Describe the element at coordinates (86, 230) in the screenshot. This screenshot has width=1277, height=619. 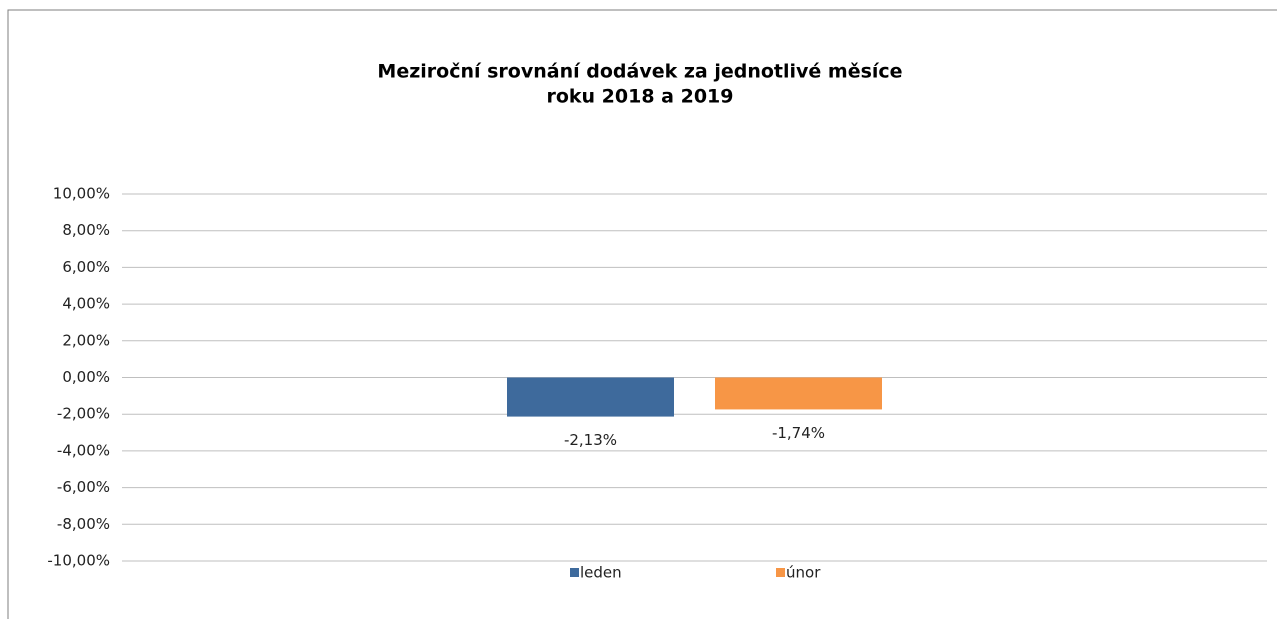
I see `y-tick-label: 8,00%` at that location.